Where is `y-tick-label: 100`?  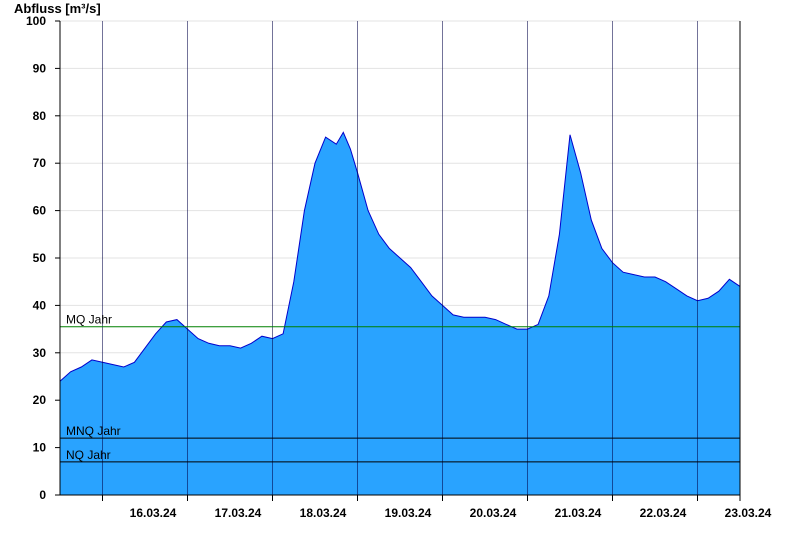 y-tick-label: 100 is located at coordinates (36, 21).